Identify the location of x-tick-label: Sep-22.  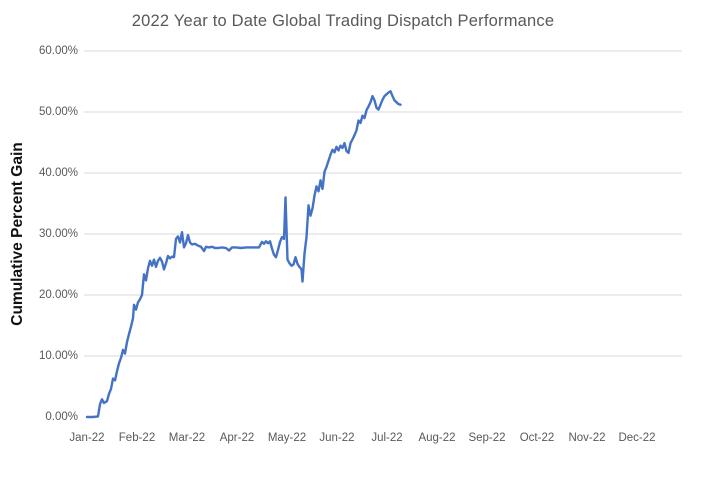
(487, 438).